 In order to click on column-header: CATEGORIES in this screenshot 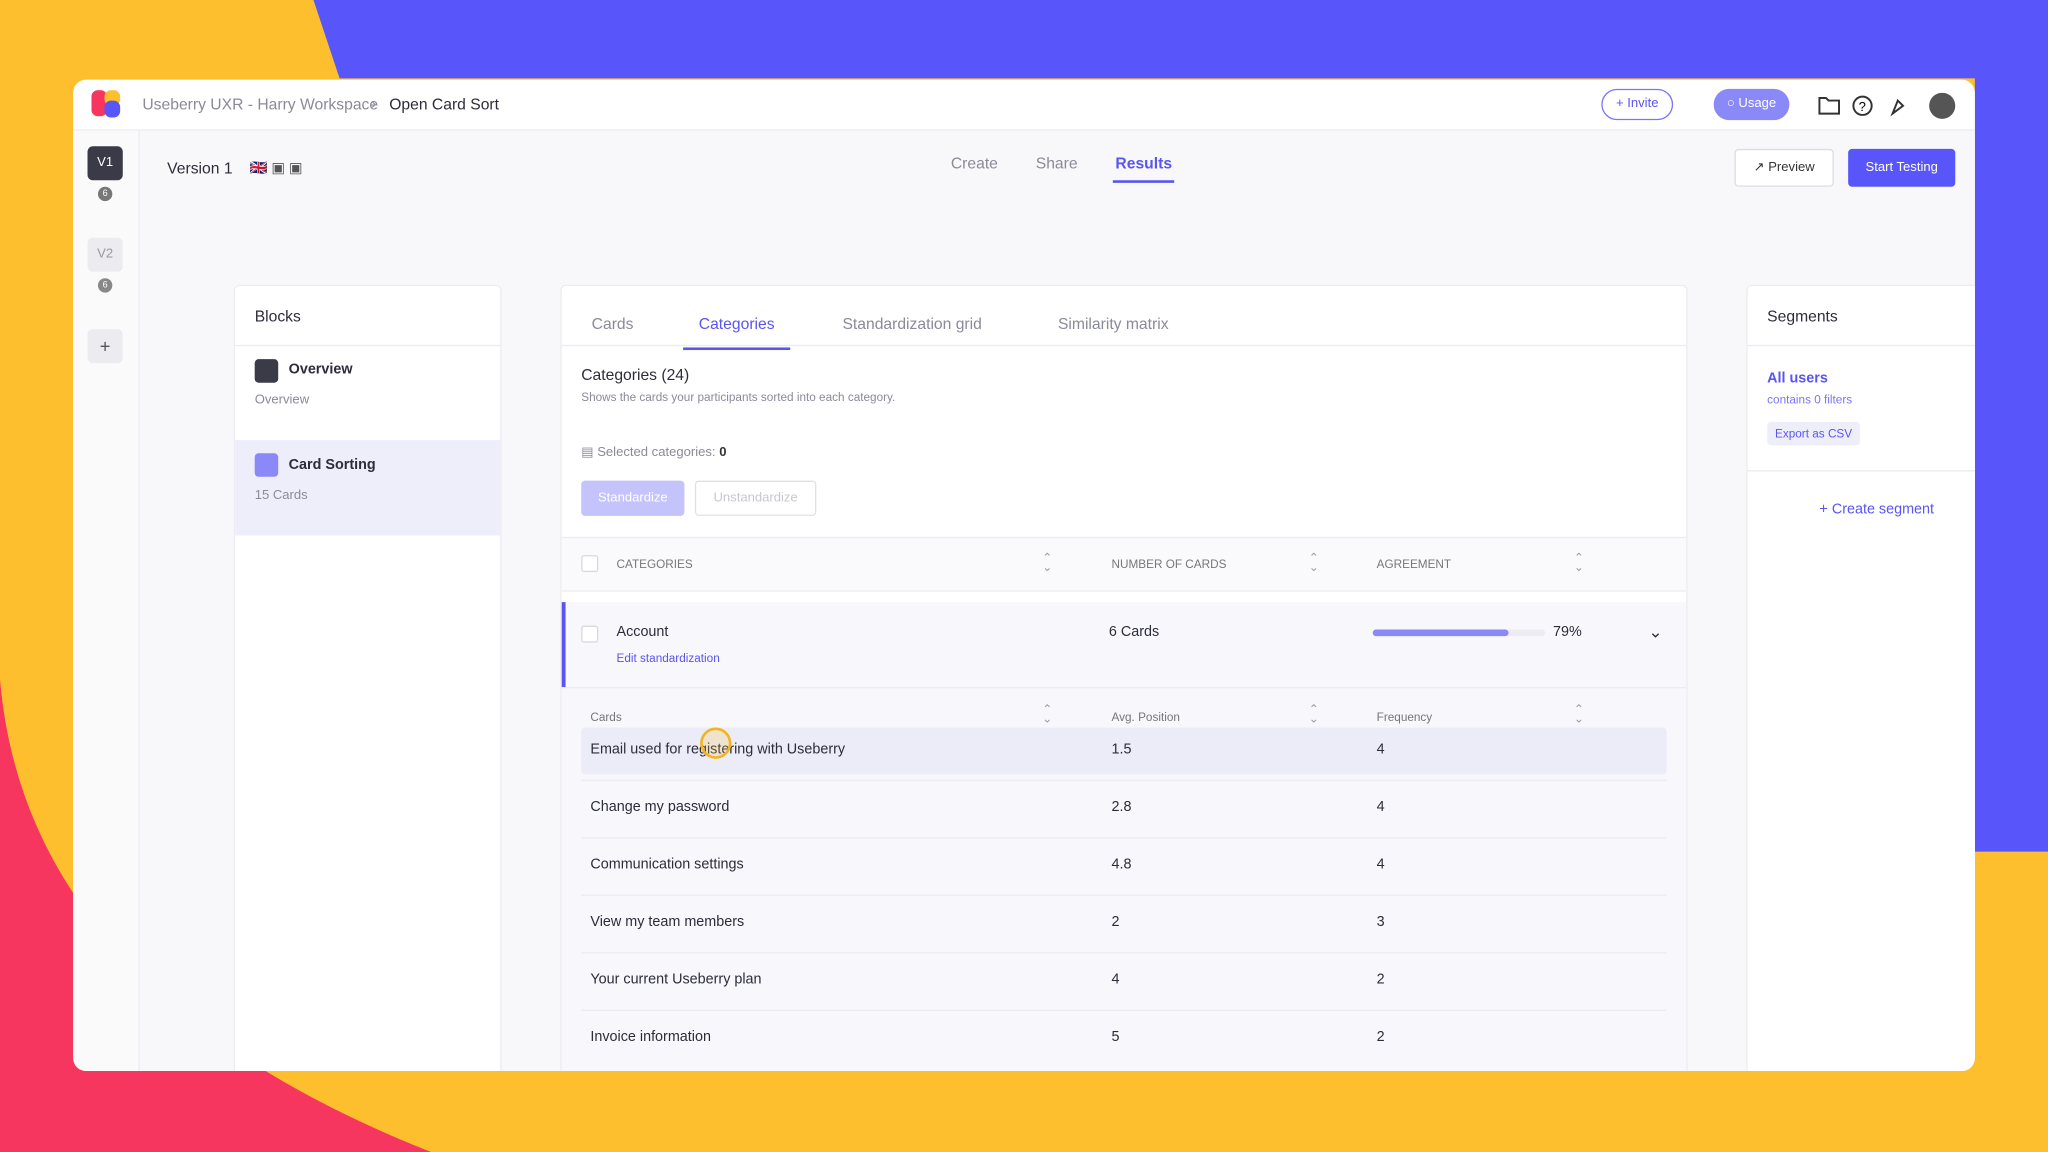, I will do `click(654, 564)`.